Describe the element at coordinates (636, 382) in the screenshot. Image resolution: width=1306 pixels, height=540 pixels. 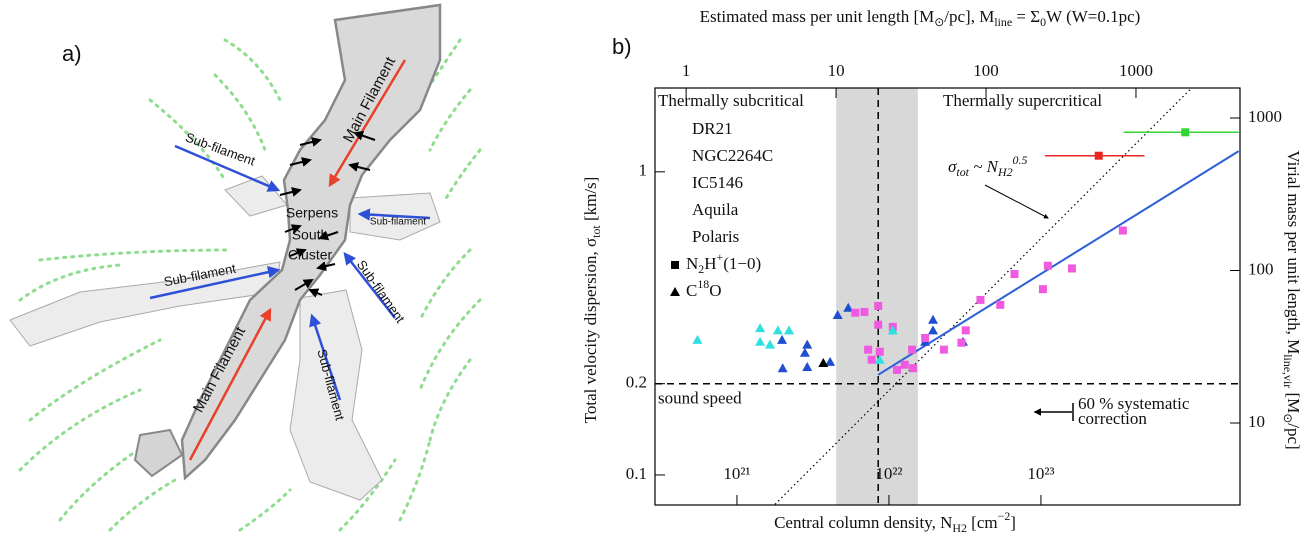
I see `y-tick-label: 0.2` at that location.